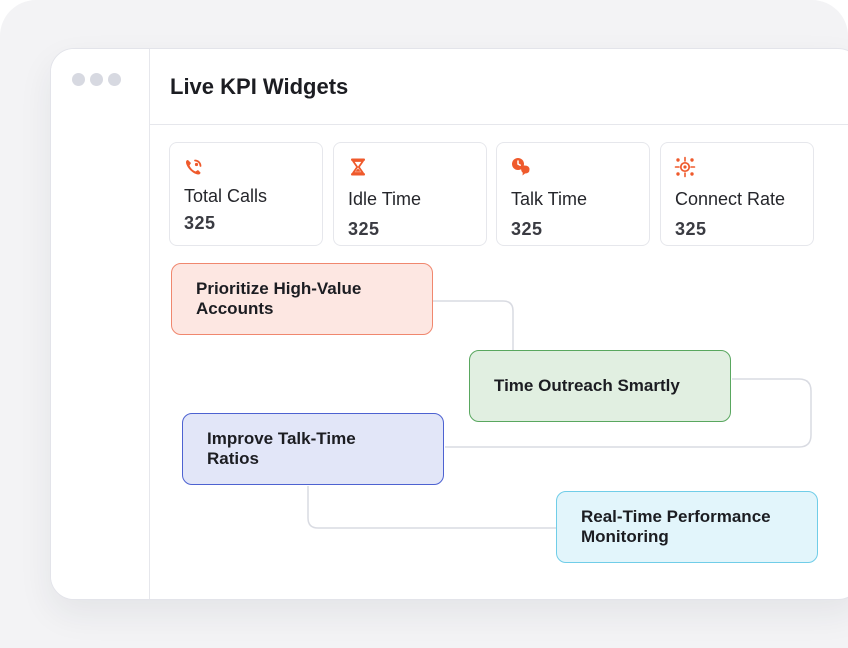  Describe the element at coordinates (499, 87) in the screenshot. I see `window-header: Live KPI Widgets` at that location.